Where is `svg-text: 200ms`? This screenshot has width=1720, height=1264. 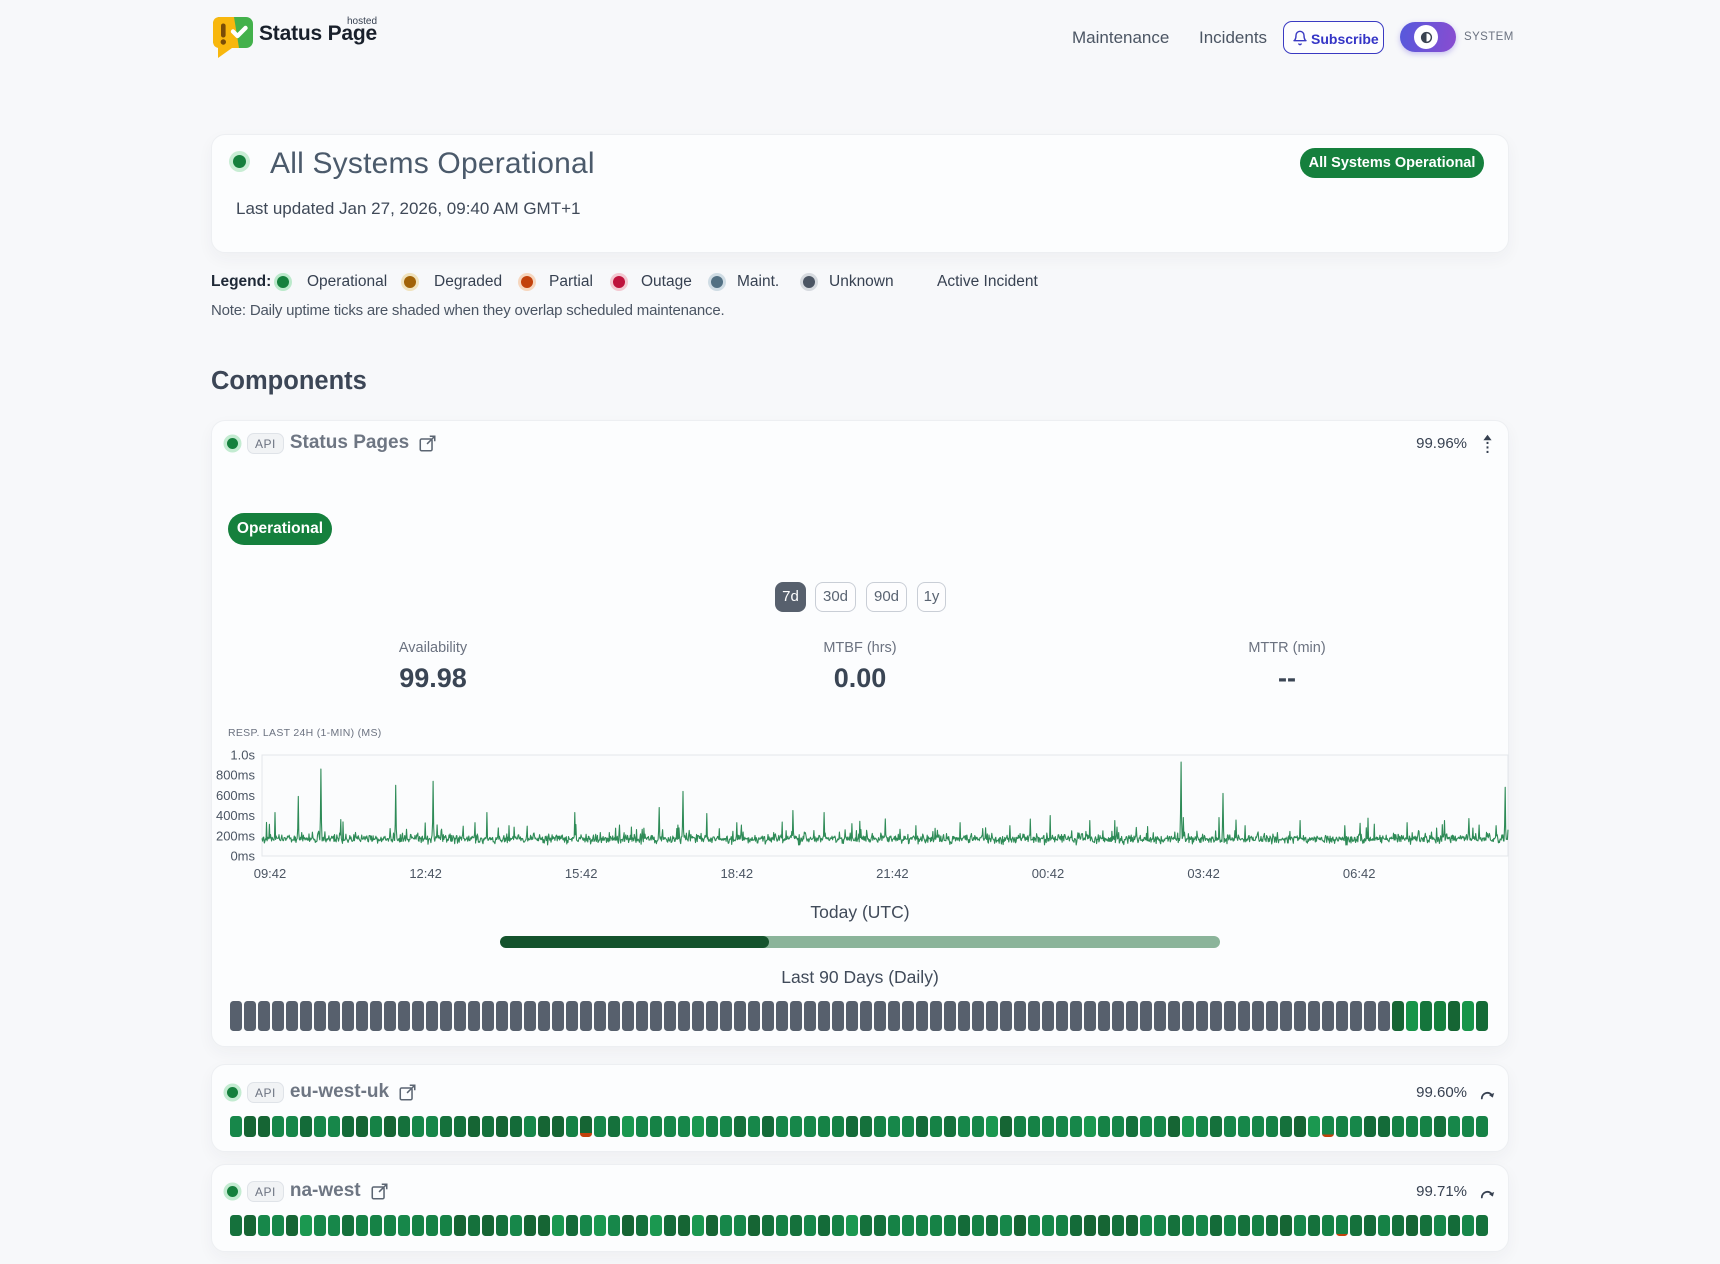
svg-text: 200ms is located at coordinates (236, 835).